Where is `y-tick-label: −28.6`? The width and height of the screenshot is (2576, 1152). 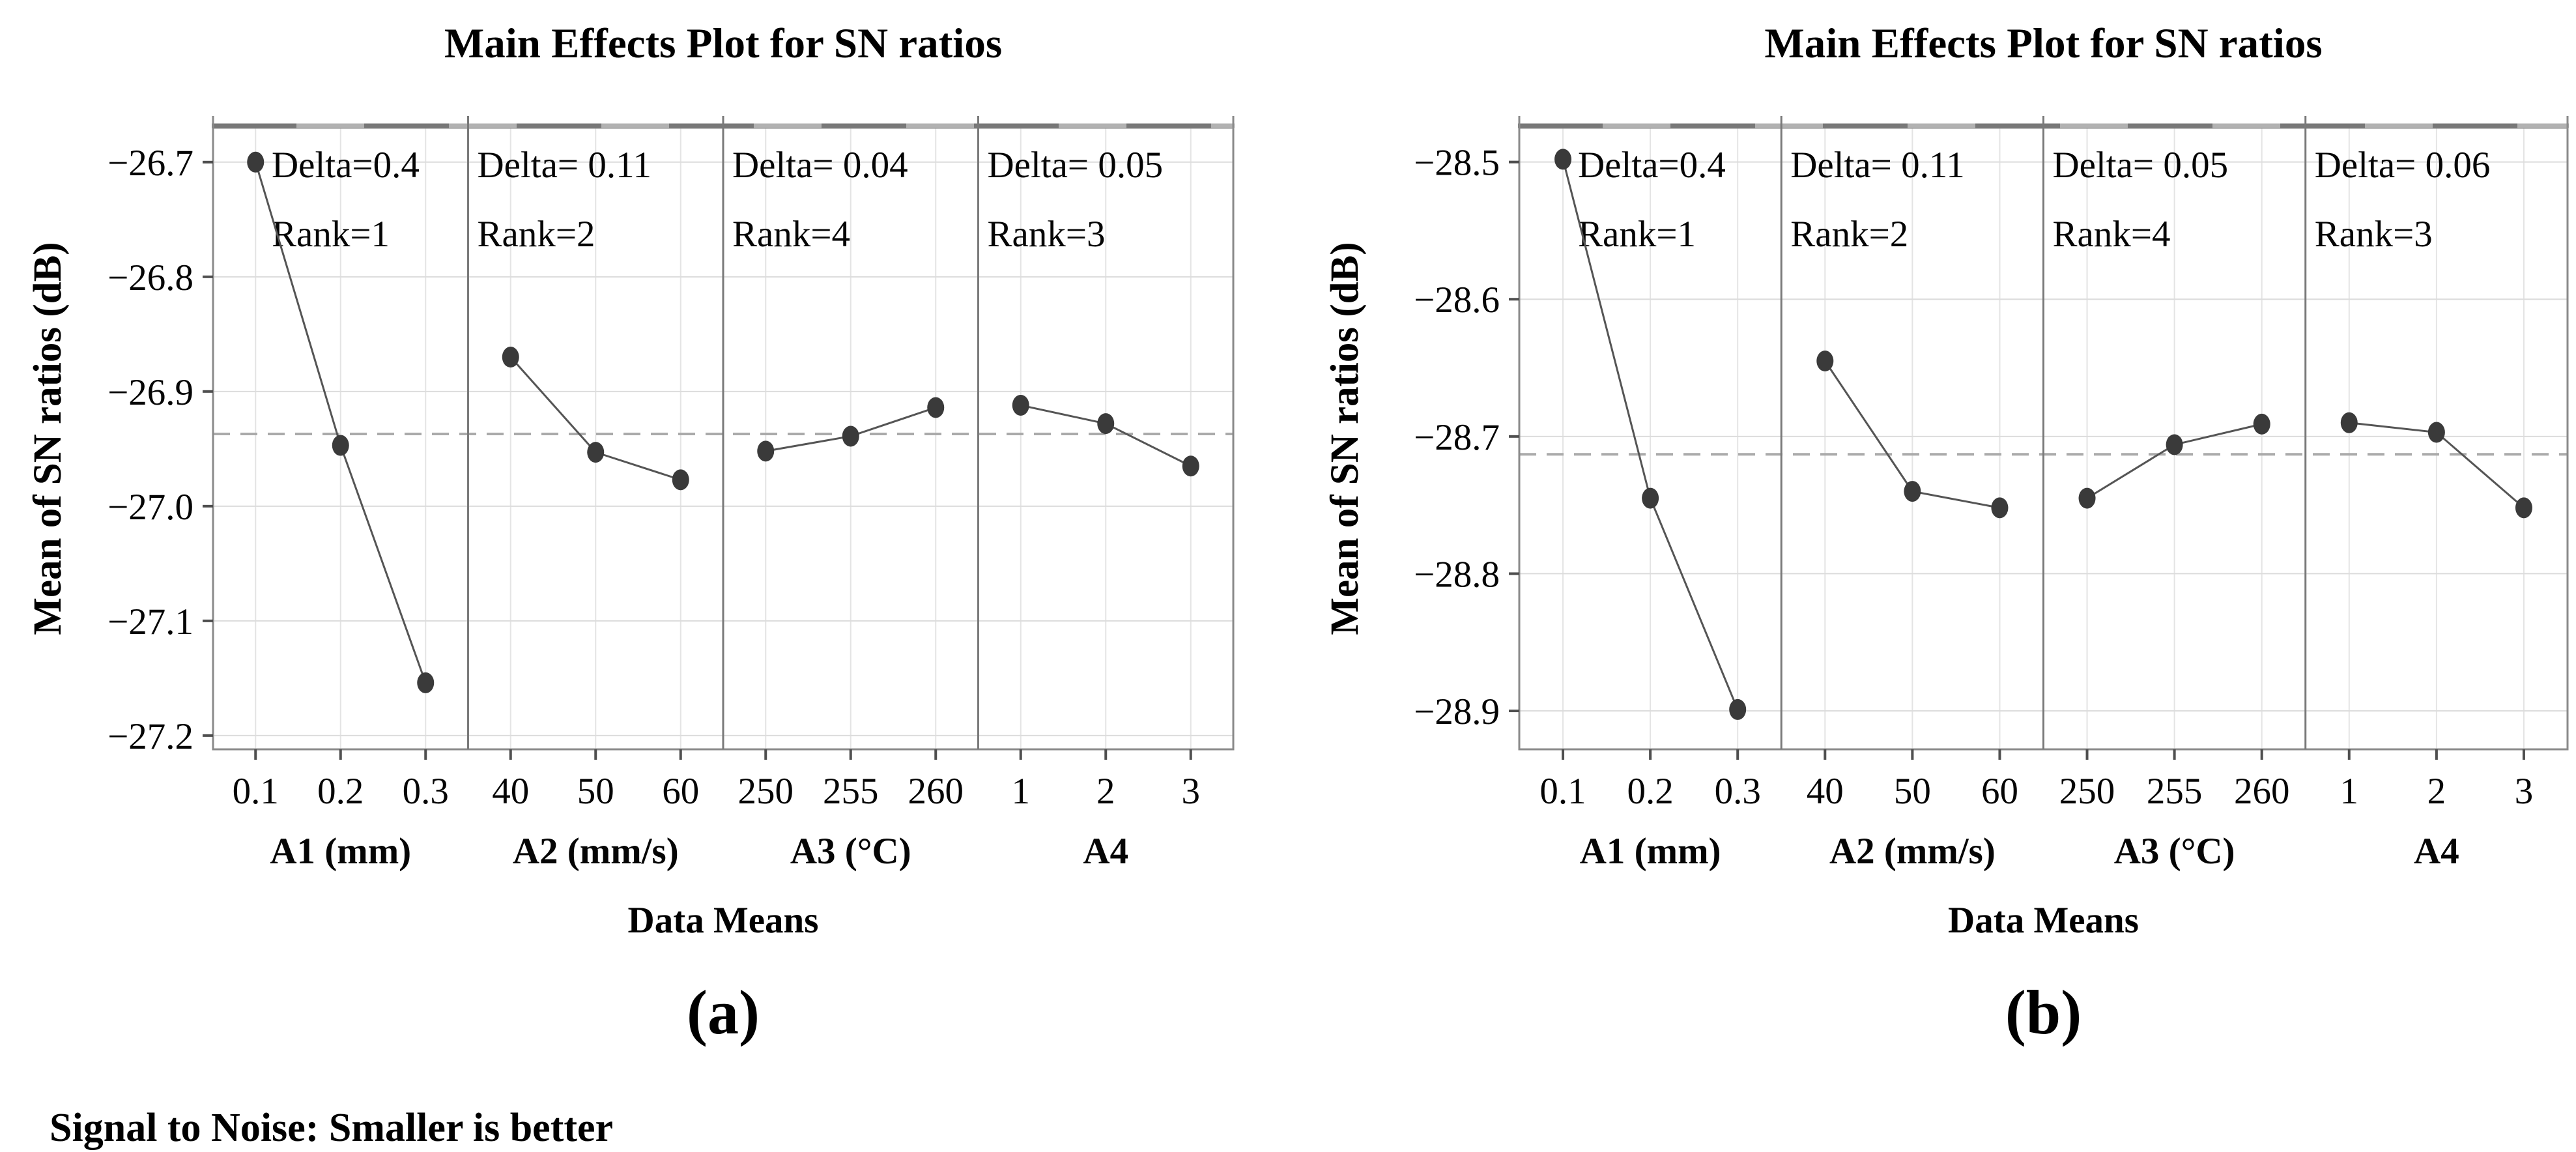
y-tick-label: −28.6 is located at coordinates (1457, 301).